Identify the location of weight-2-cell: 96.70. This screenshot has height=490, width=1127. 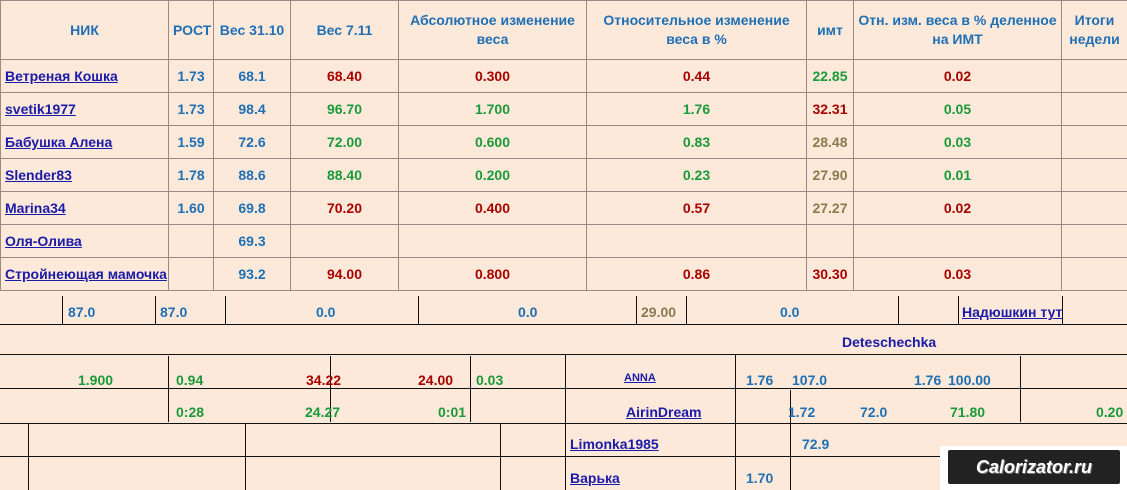
(344, 109).